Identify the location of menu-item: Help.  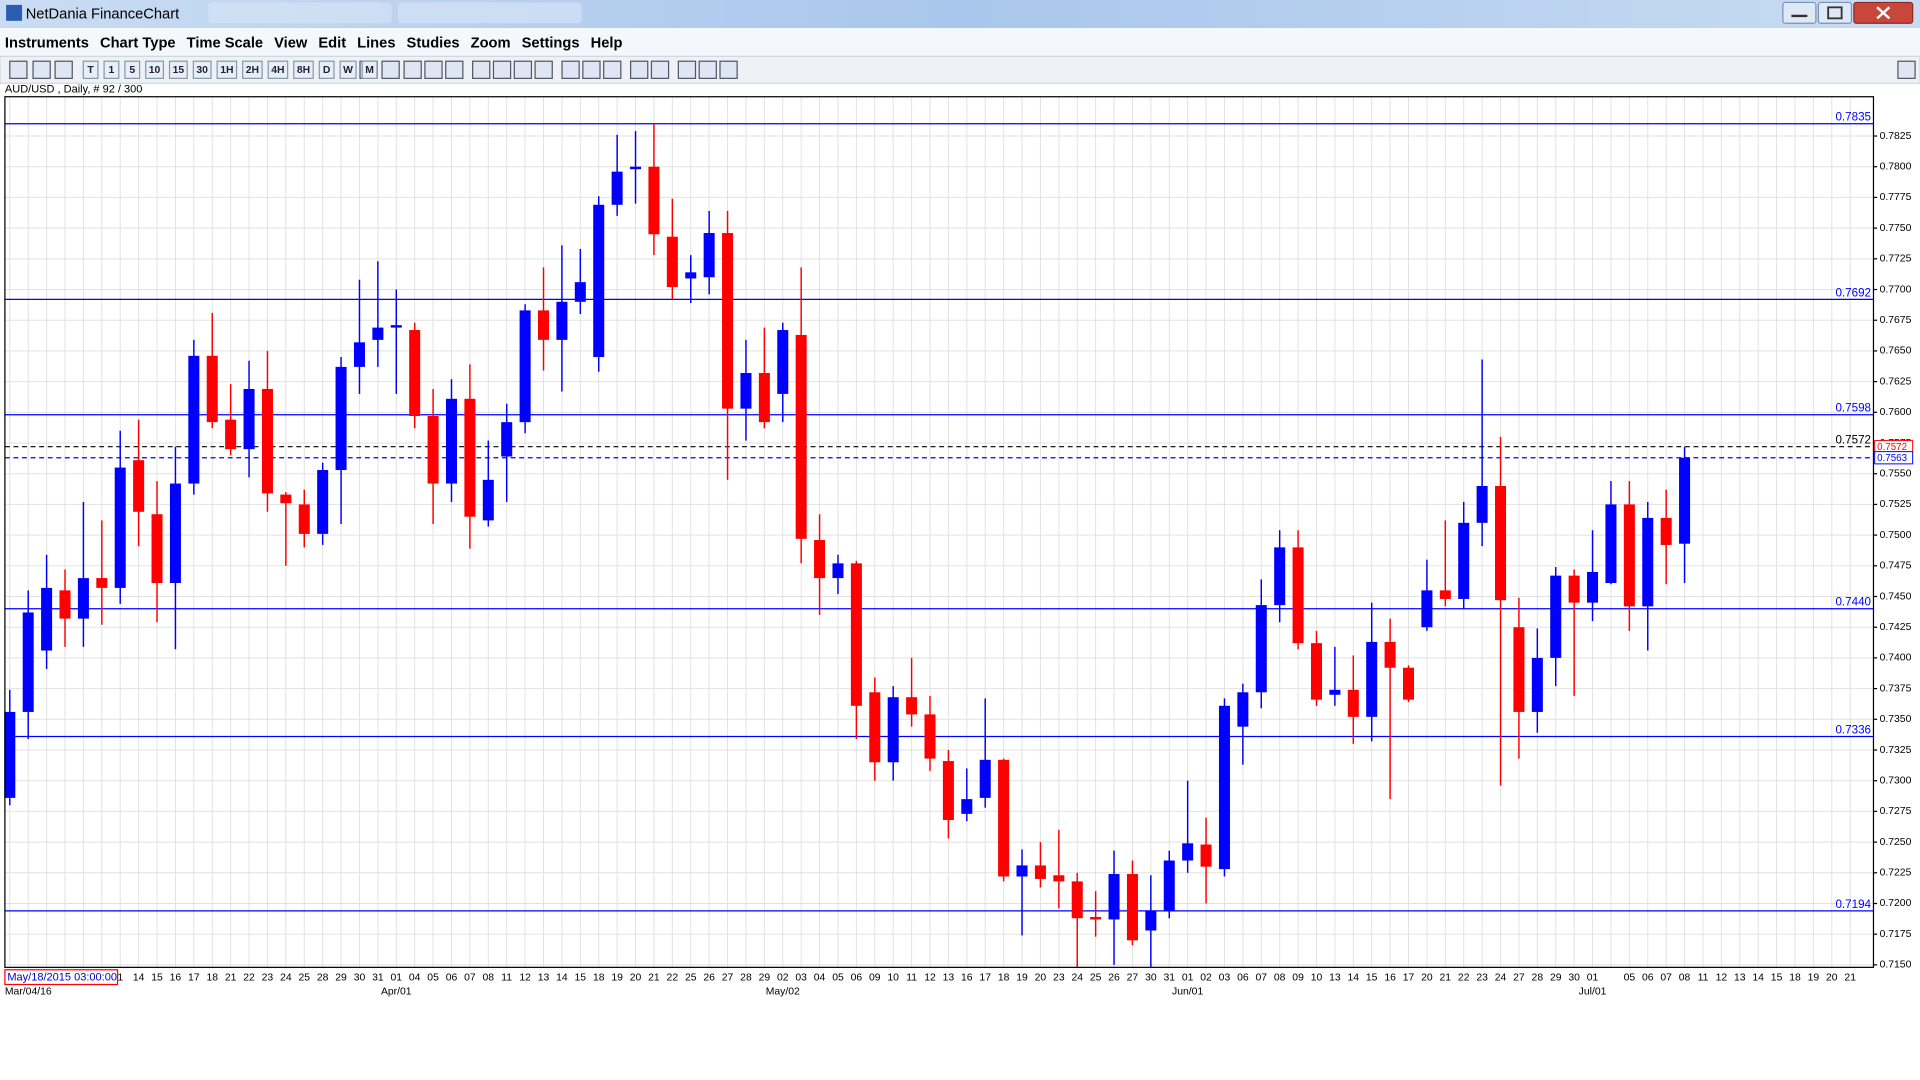
(607, 43).